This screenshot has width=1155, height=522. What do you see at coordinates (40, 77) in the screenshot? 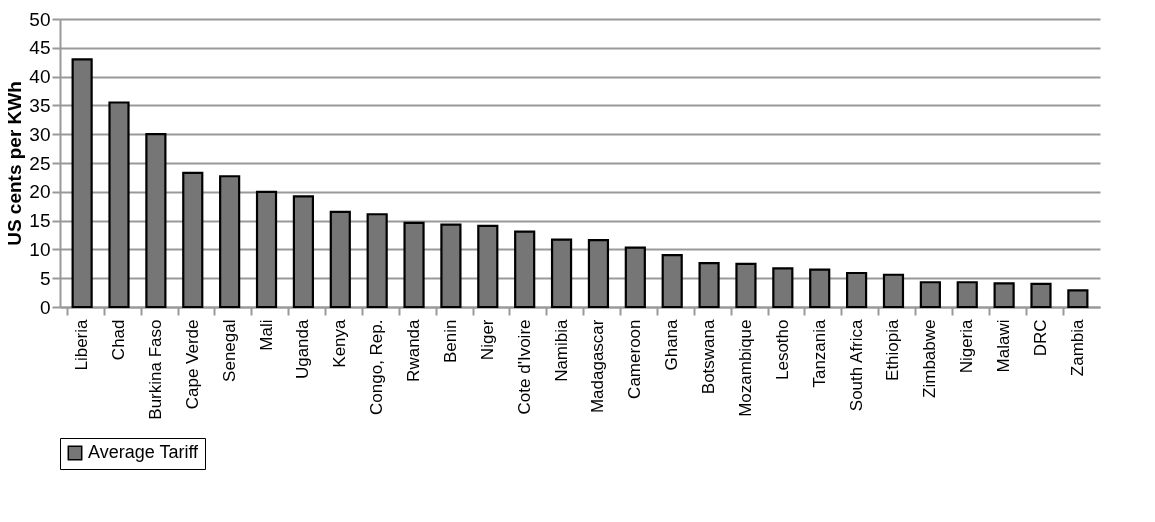
I see `y-tick-label: 40` at bounding box center [40, 77].